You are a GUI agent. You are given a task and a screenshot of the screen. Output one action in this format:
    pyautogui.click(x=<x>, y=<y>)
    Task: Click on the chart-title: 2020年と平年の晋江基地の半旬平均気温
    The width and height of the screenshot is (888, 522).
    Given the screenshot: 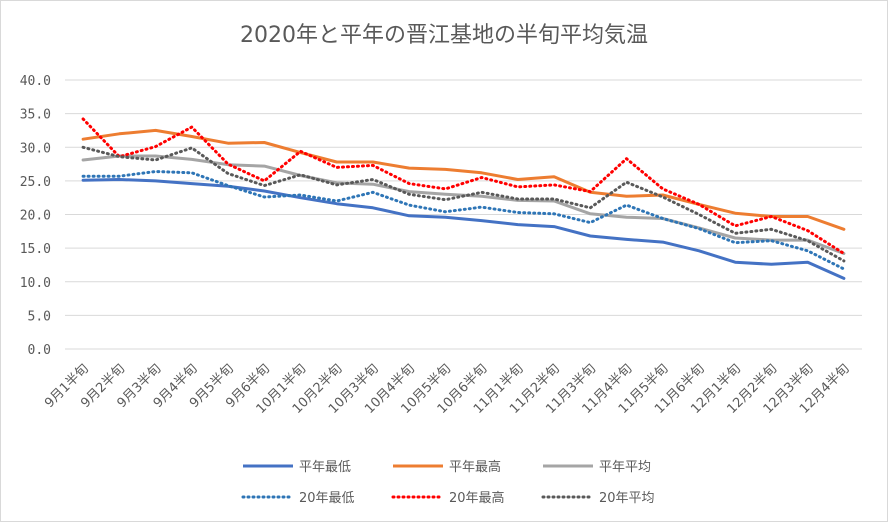 What is the action you would take?
    pyautogui.click(x=444, y=35)
    